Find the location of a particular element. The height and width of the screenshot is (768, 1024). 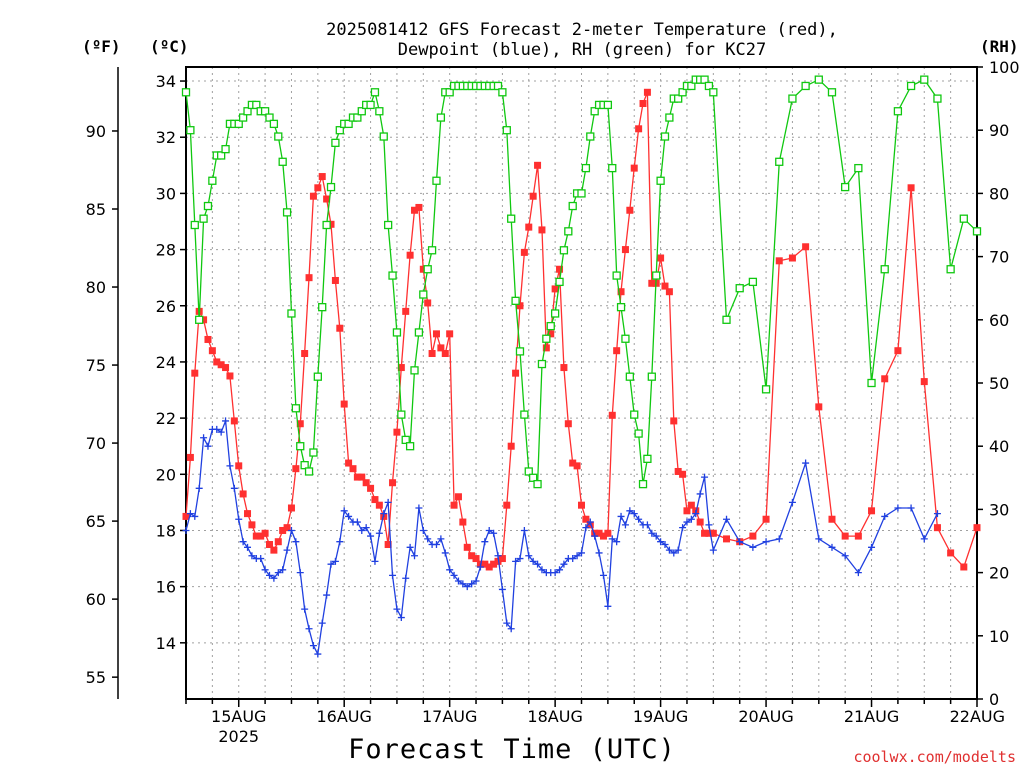

x-tick-label: 15AUG is located at coordinates (238, 716).